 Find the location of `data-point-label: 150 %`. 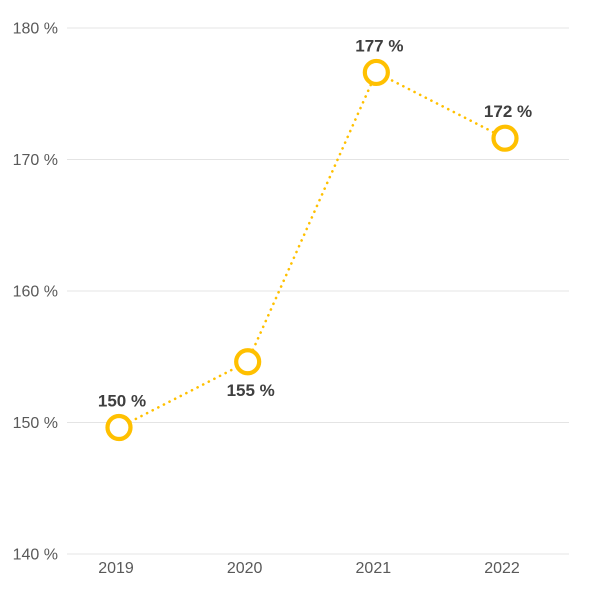

data-point-label: 150 % is located at coordinates (122, 401).